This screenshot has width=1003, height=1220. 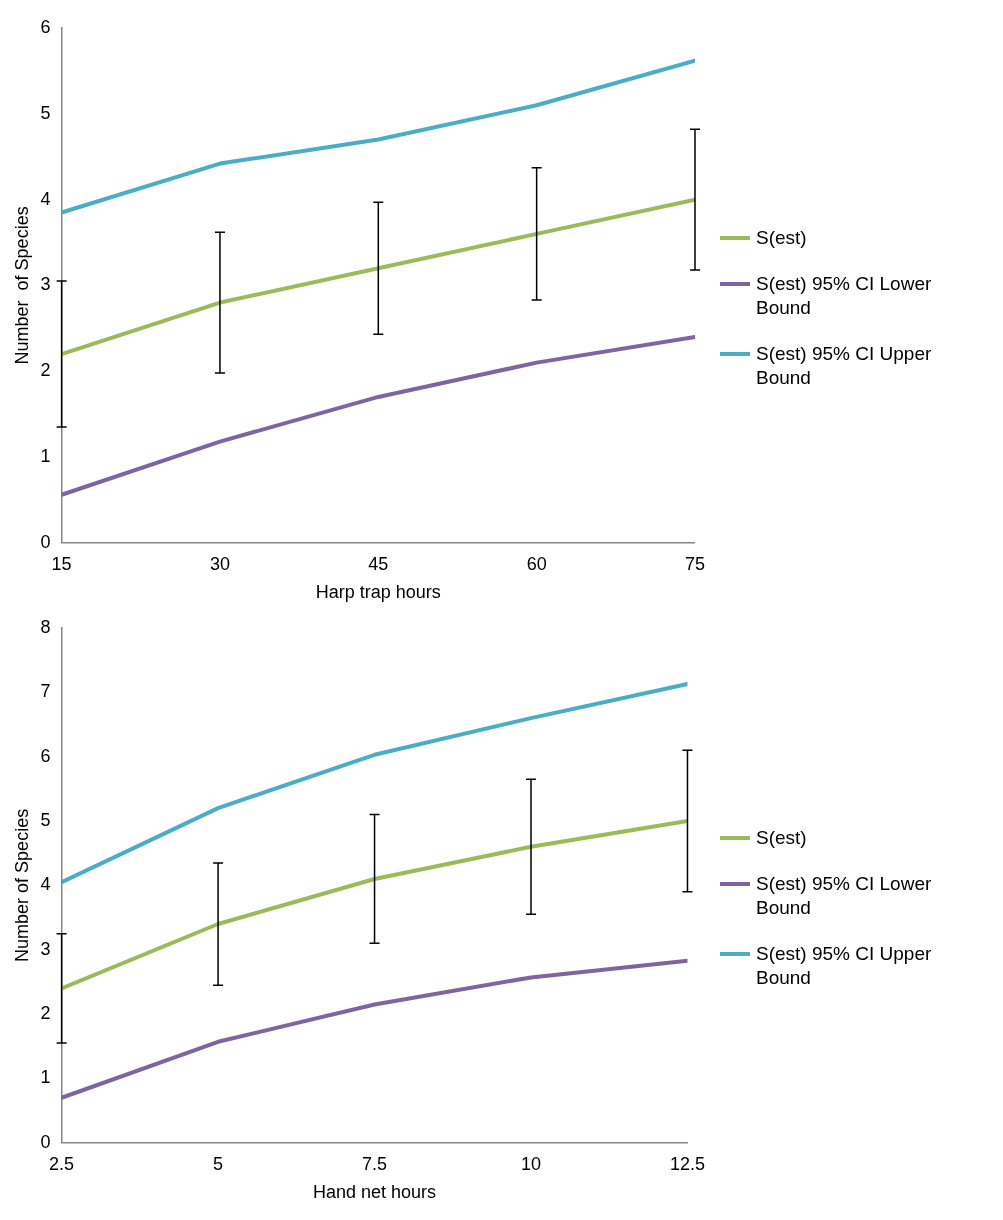 I want to click on x-axis-title: Harp trap hours, so click(x=378, y=592).